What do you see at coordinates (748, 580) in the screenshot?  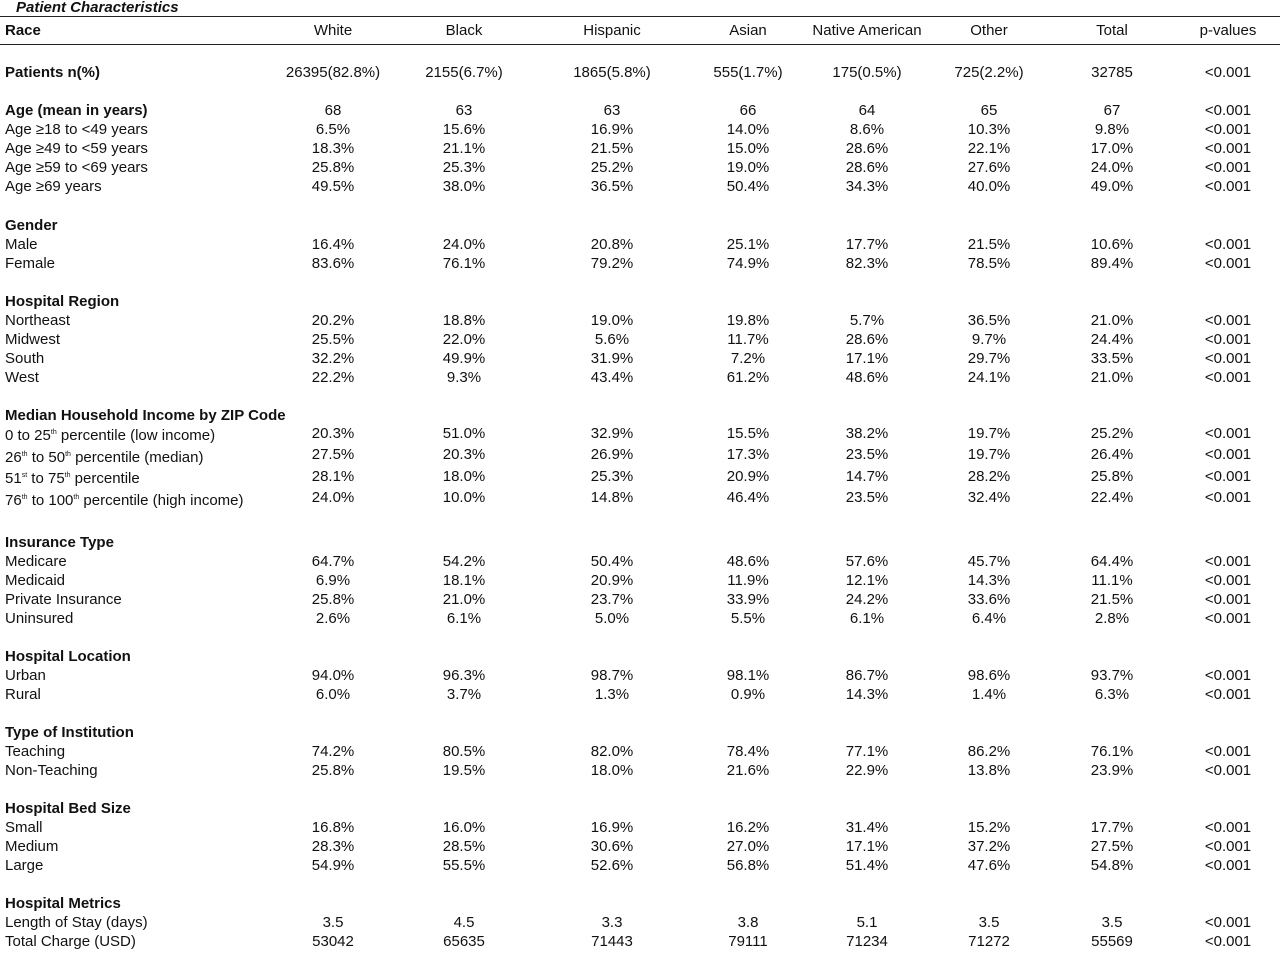 I see `cell-asian: 11.9%` at bounding box center [748, 580].